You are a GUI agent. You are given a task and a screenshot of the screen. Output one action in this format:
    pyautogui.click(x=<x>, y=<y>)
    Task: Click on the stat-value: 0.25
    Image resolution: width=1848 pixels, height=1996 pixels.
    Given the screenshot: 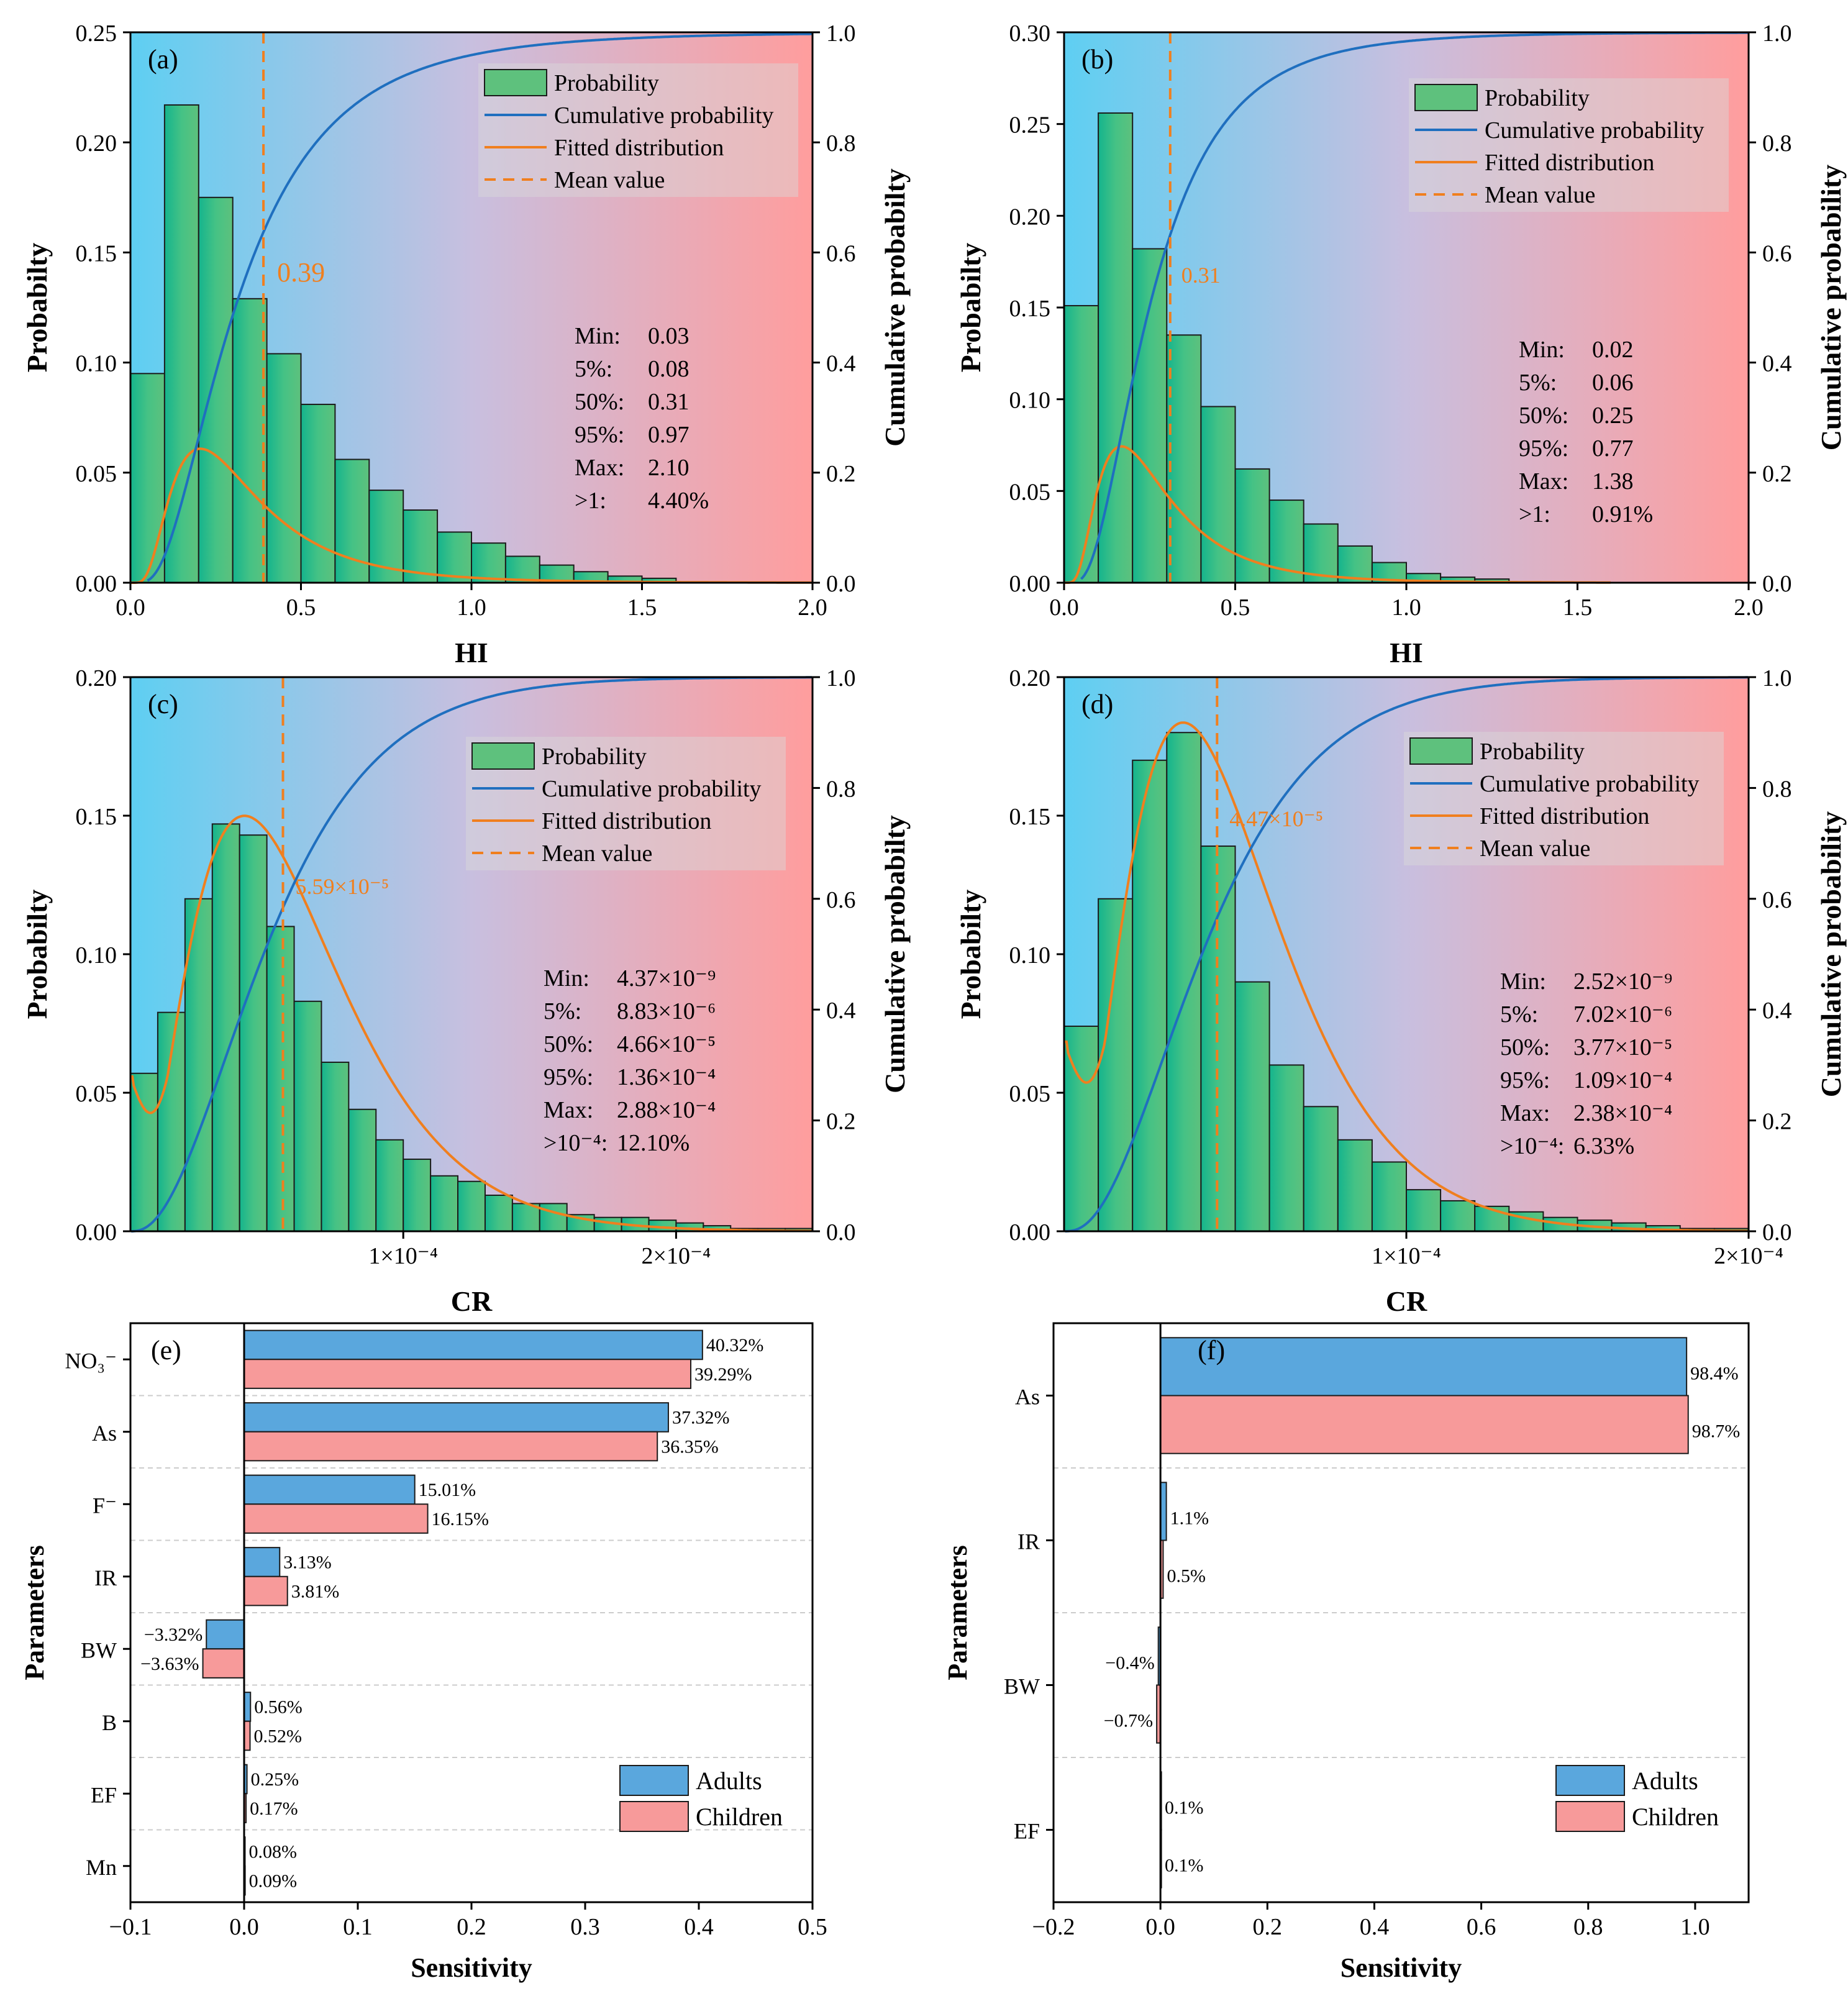 What is the action you would take?
    pyautogui.click(x=1613, y=416)
    